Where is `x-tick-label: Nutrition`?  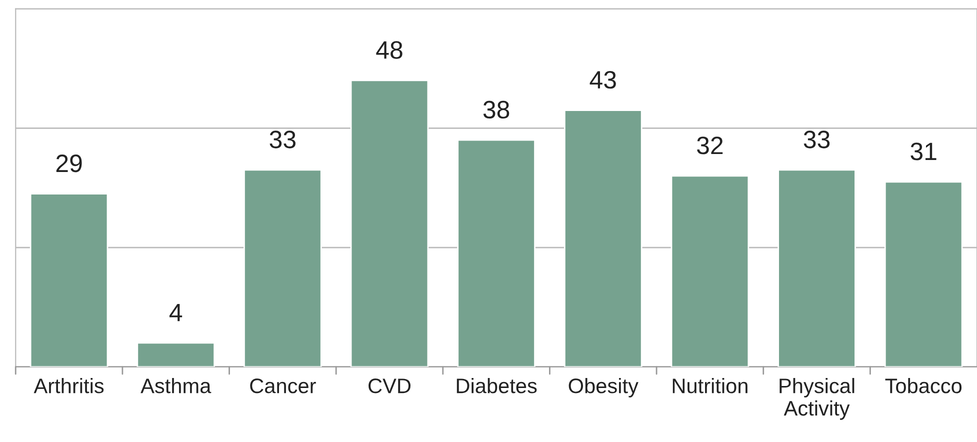 x-tick-label: Nutrition is located at coordinates (710, 386).